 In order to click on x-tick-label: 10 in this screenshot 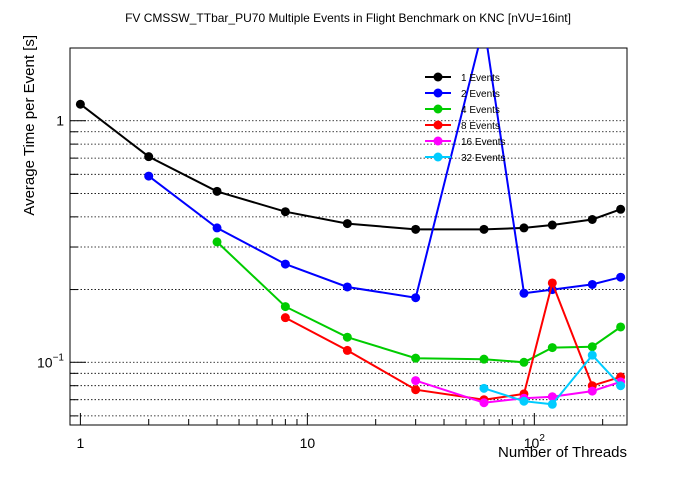, I will do `click(308, 443)`.